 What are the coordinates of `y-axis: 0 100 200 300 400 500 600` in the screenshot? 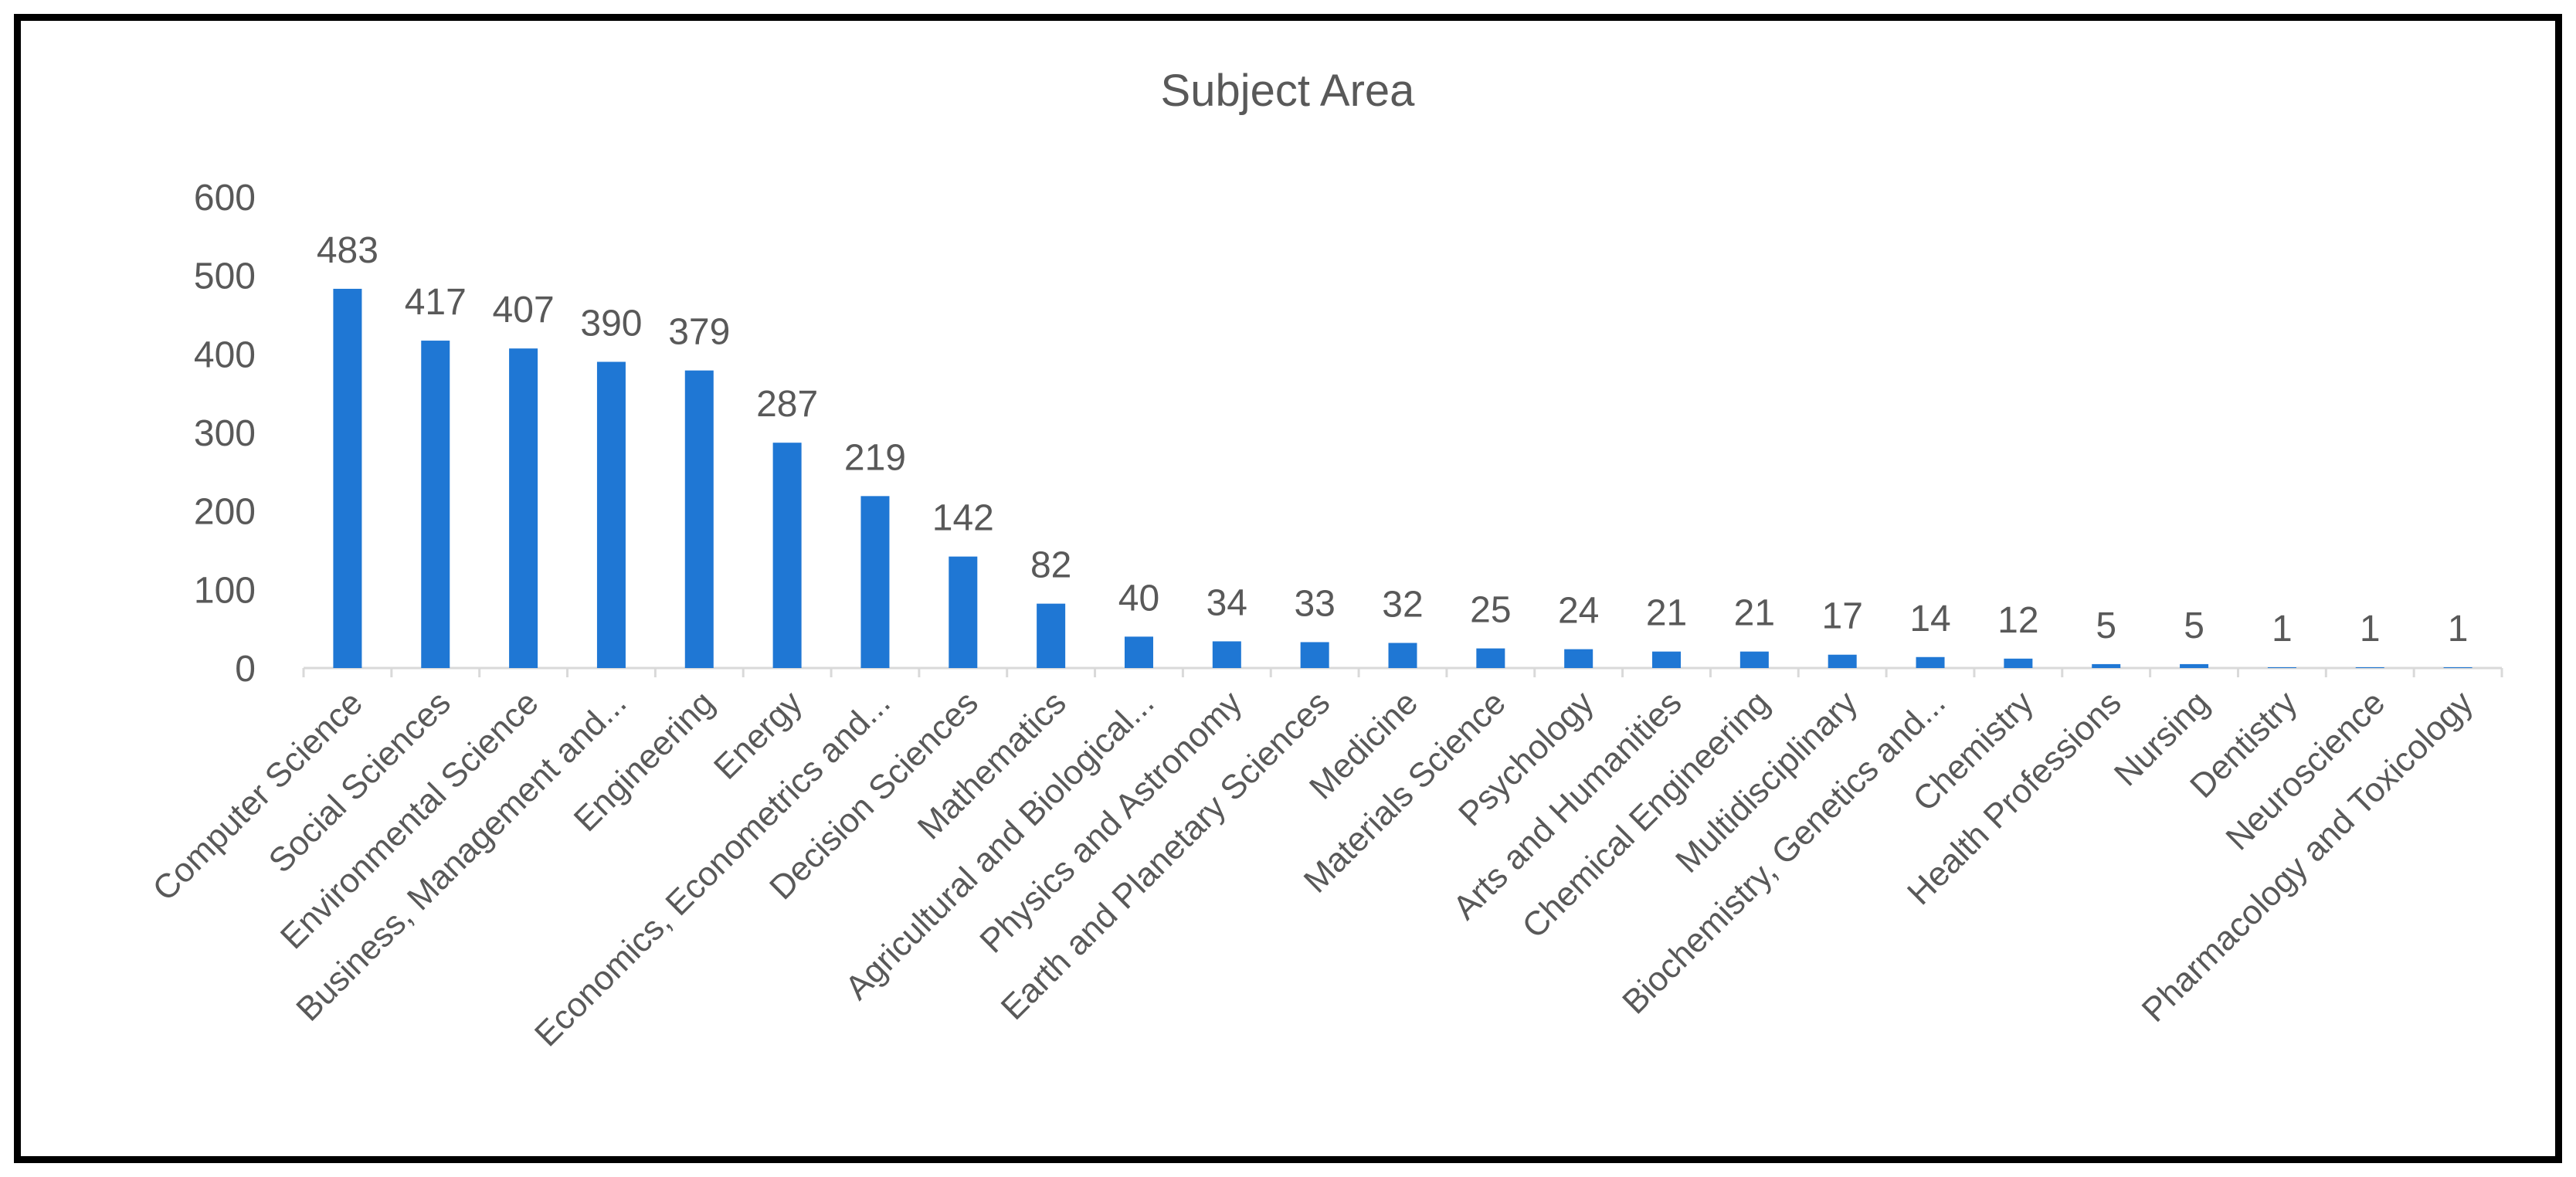 It's located at (225, 434).